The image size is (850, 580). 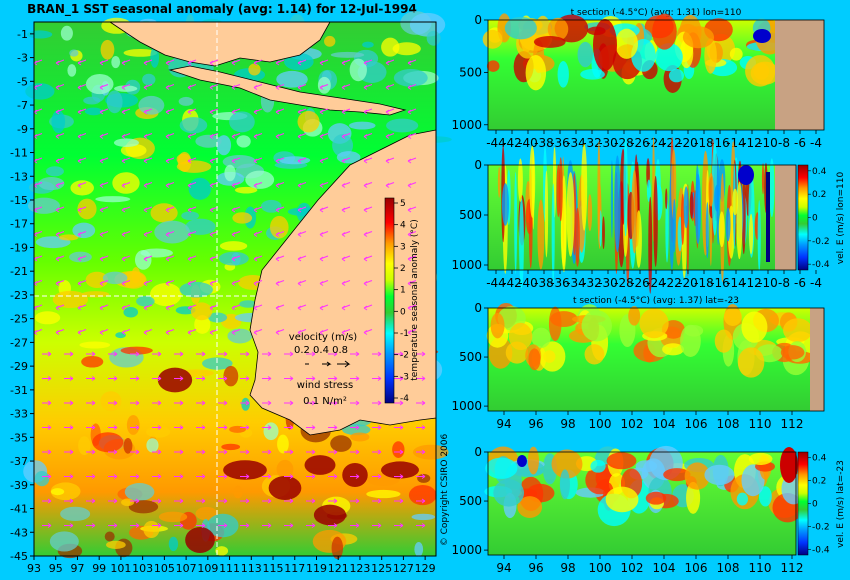 I want to click on panel-x-tick-label: -4, so click(x=816, y=143).